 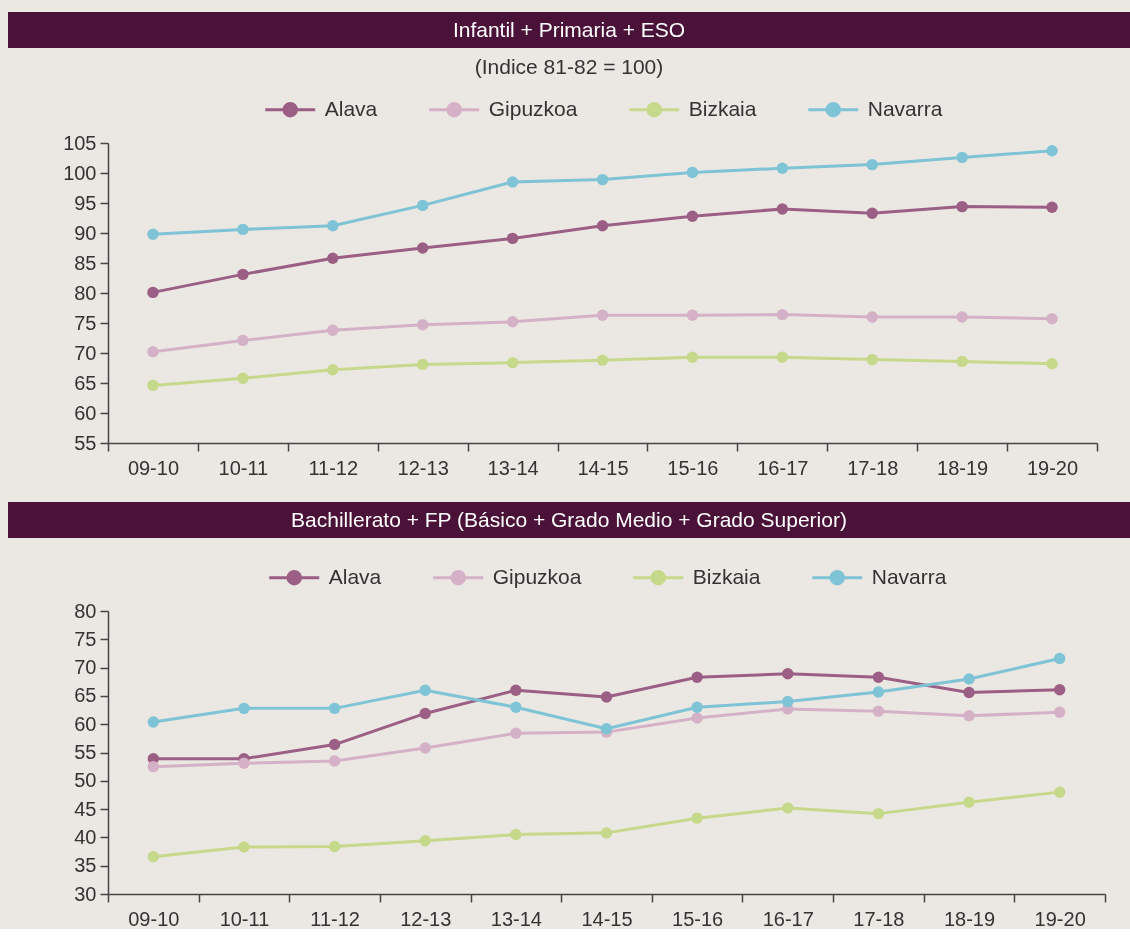 I want to click on y-tick-label: 30, so click(x=85, y=893).